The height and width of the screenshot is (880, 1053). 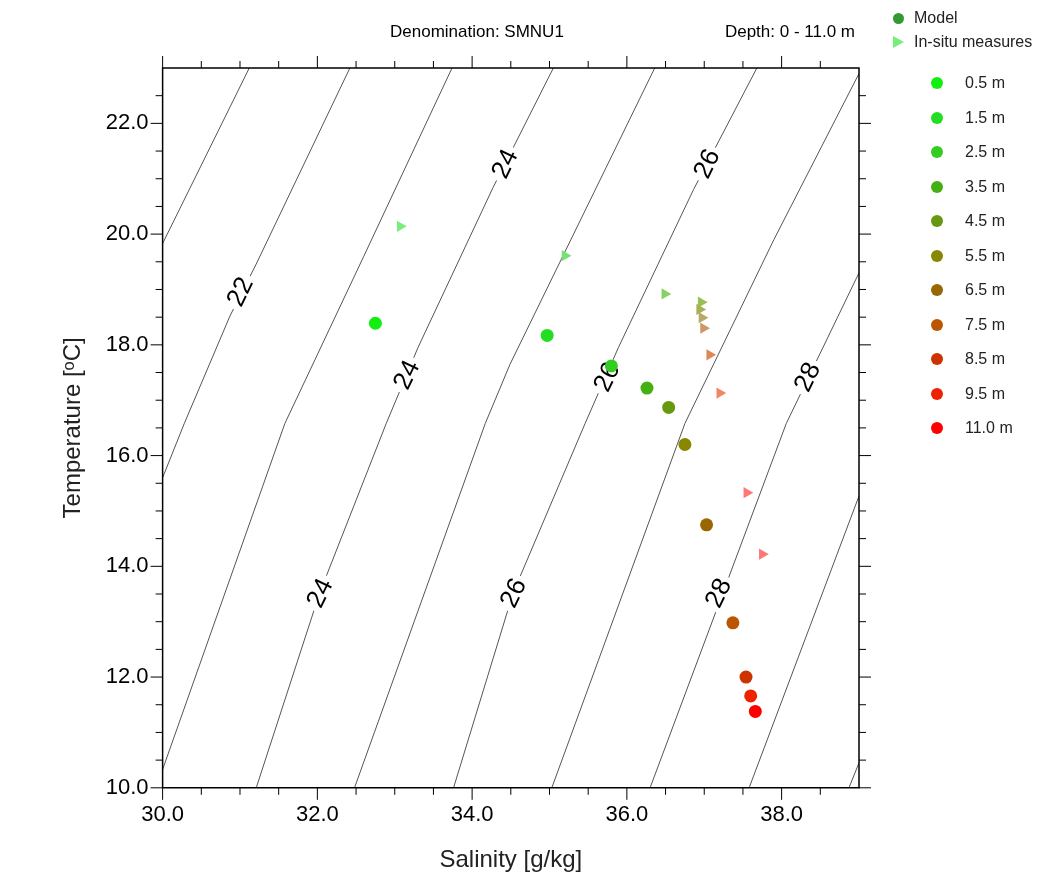 I want to click on chart-title: Denomination: SMNU1, so click(x=477, y=32).